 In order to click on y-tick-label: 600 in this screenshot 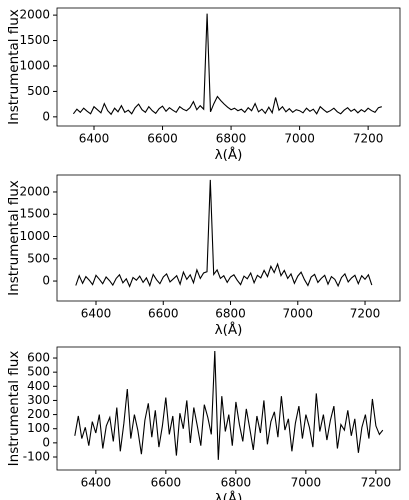, I will do `click(38, 358)`.